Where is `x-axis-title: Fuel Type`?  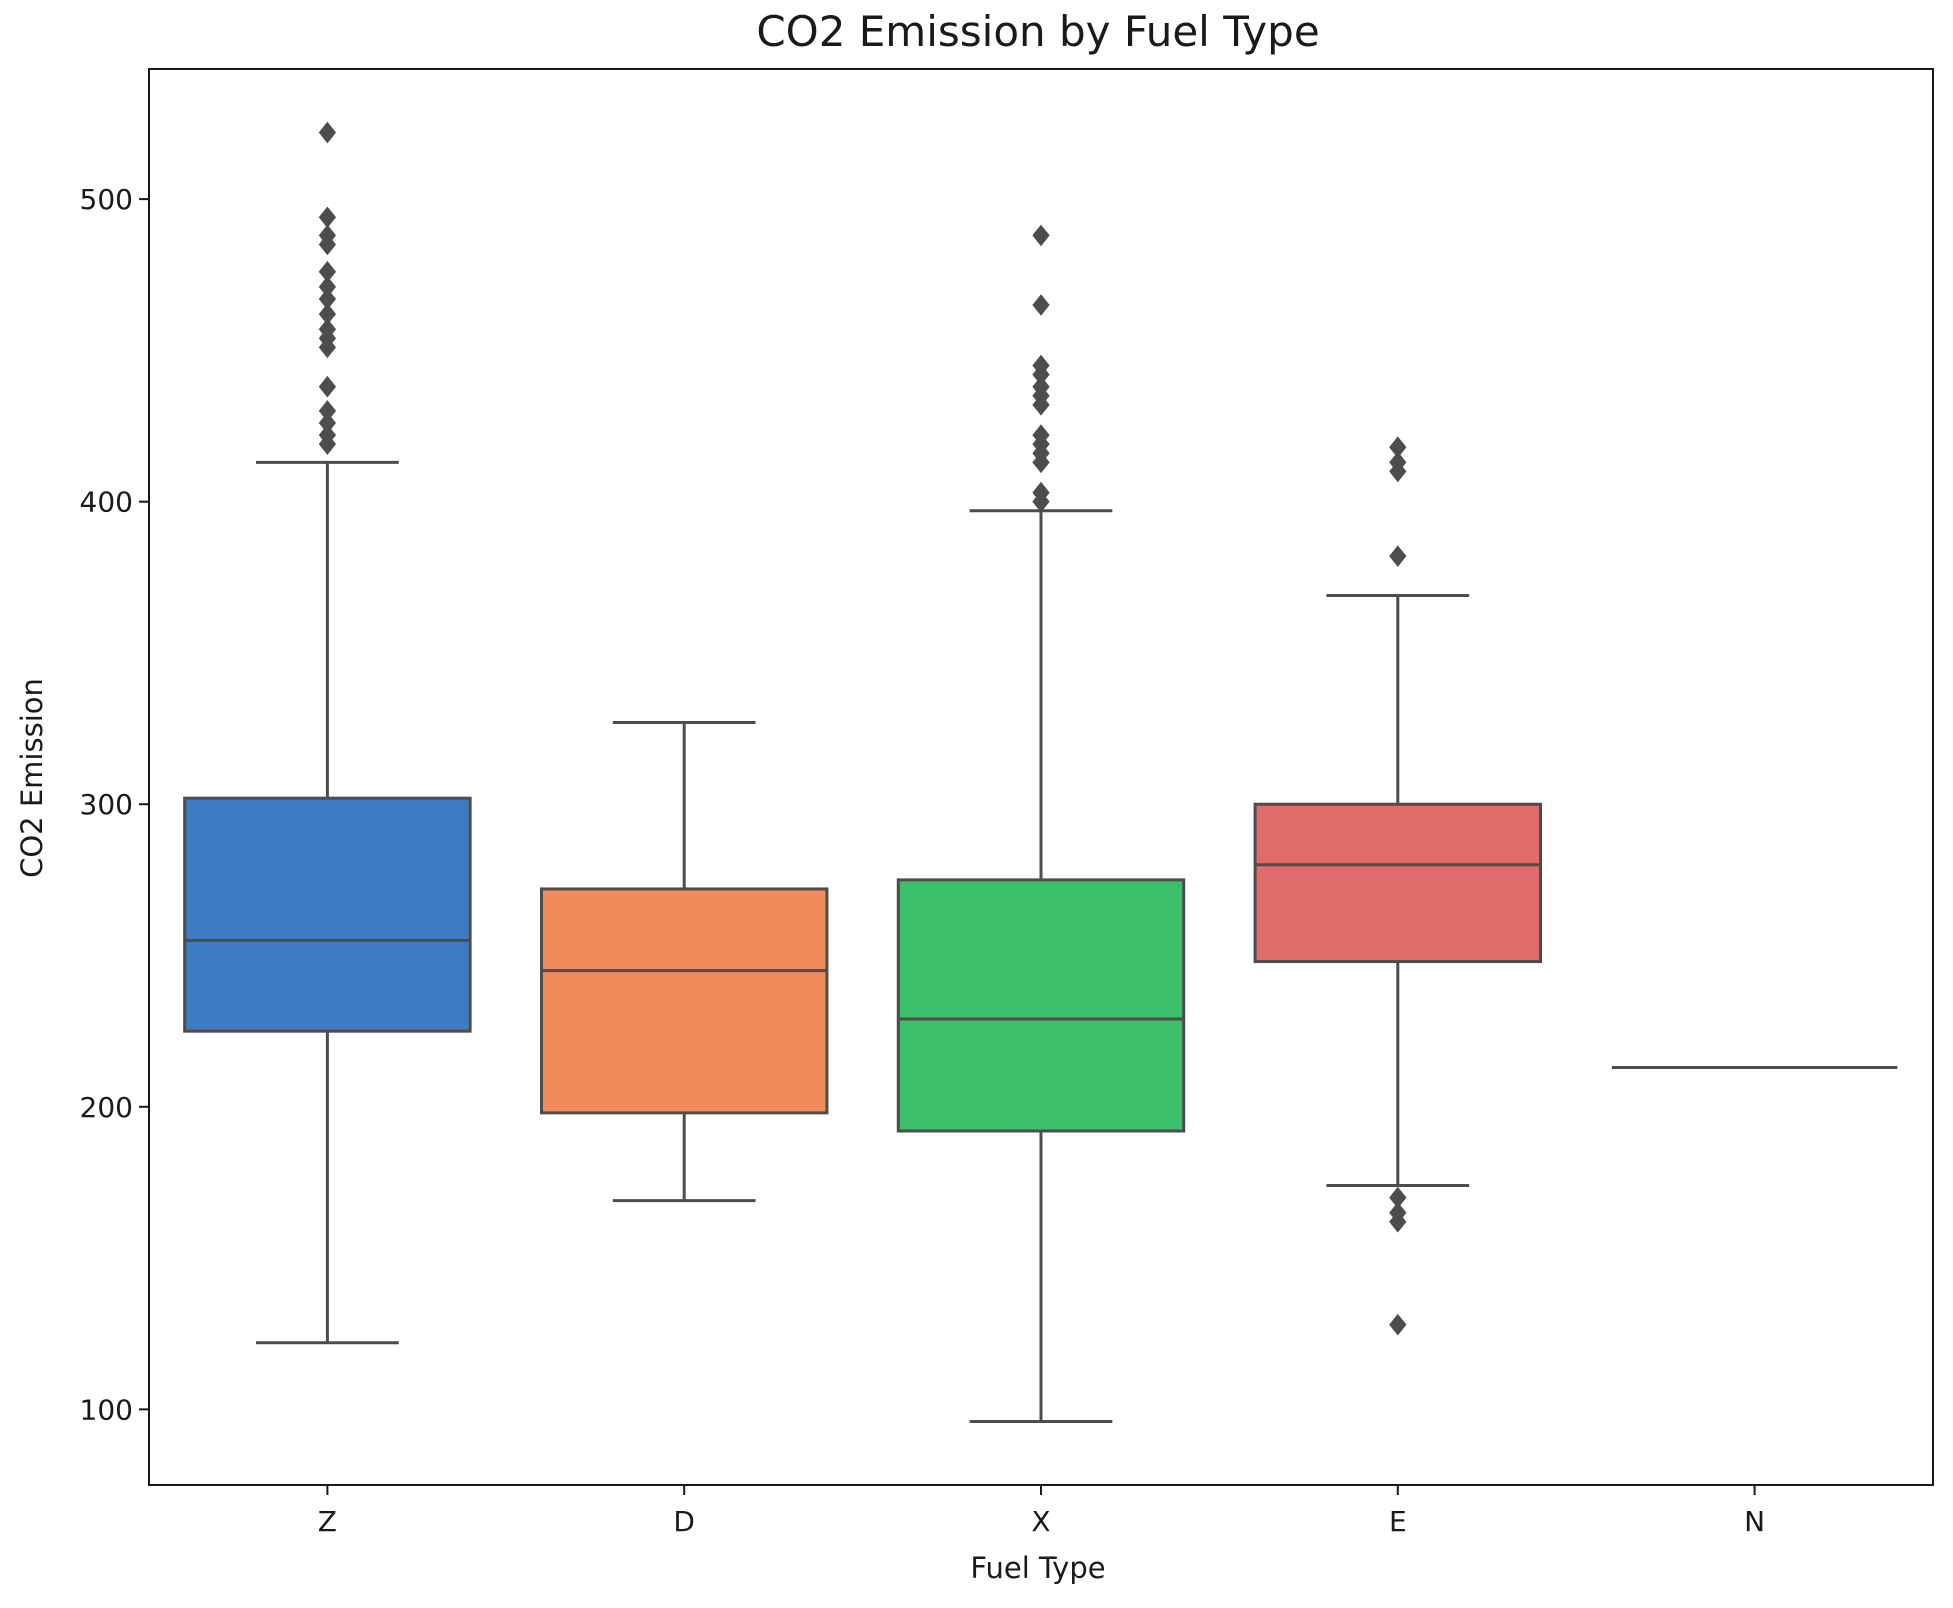
x-axis-title: Fuel Type is located at coordinates (1037, 1568).